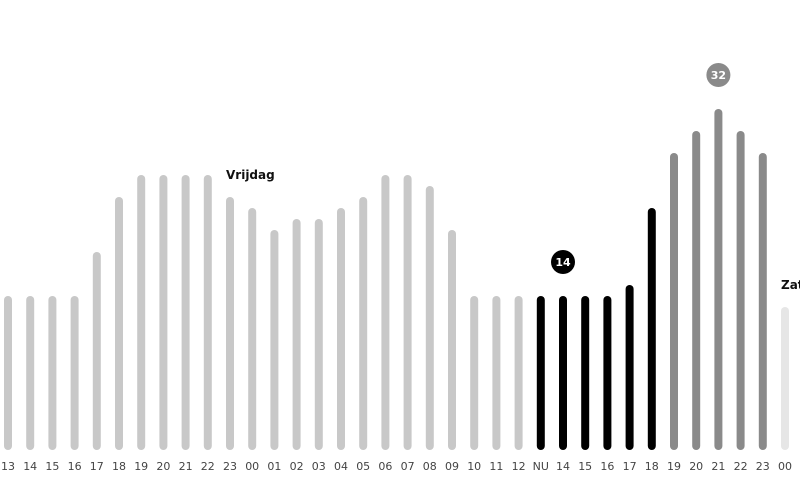 The image size is (800, 480). I want to click on x-tick-label: 02, so click(297, 466).